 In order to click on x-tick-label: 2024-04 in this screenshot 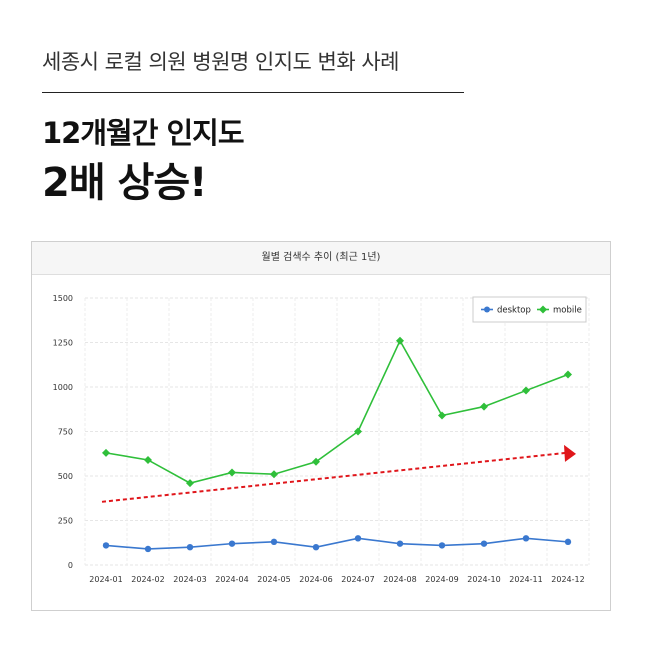, I will do `click(231, 579)`.